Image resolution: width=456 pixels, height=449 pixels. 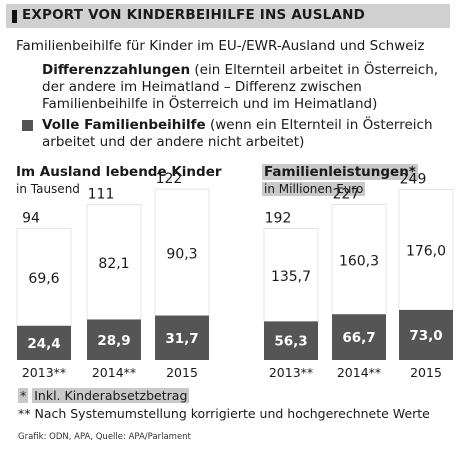 I want to click on footnote-star-marker: *, so click(x=23, y=395).